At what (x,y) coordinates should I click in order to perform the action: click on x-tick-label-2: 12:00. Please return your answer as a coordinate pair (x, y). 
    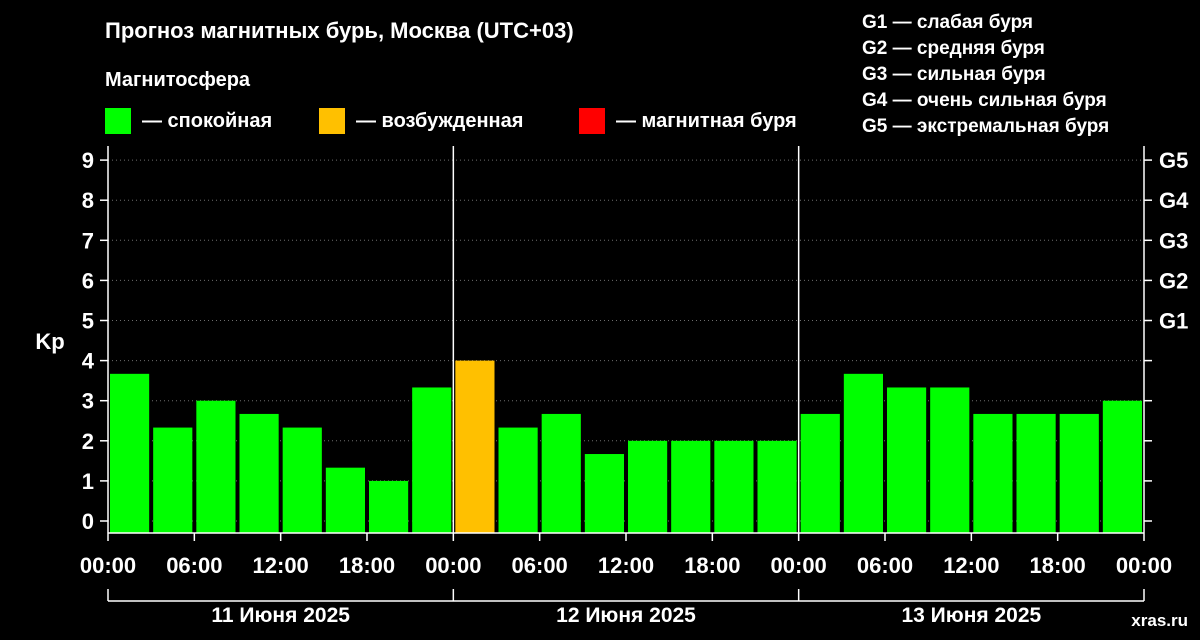
    Looking at the image, I should click on (281, 565).